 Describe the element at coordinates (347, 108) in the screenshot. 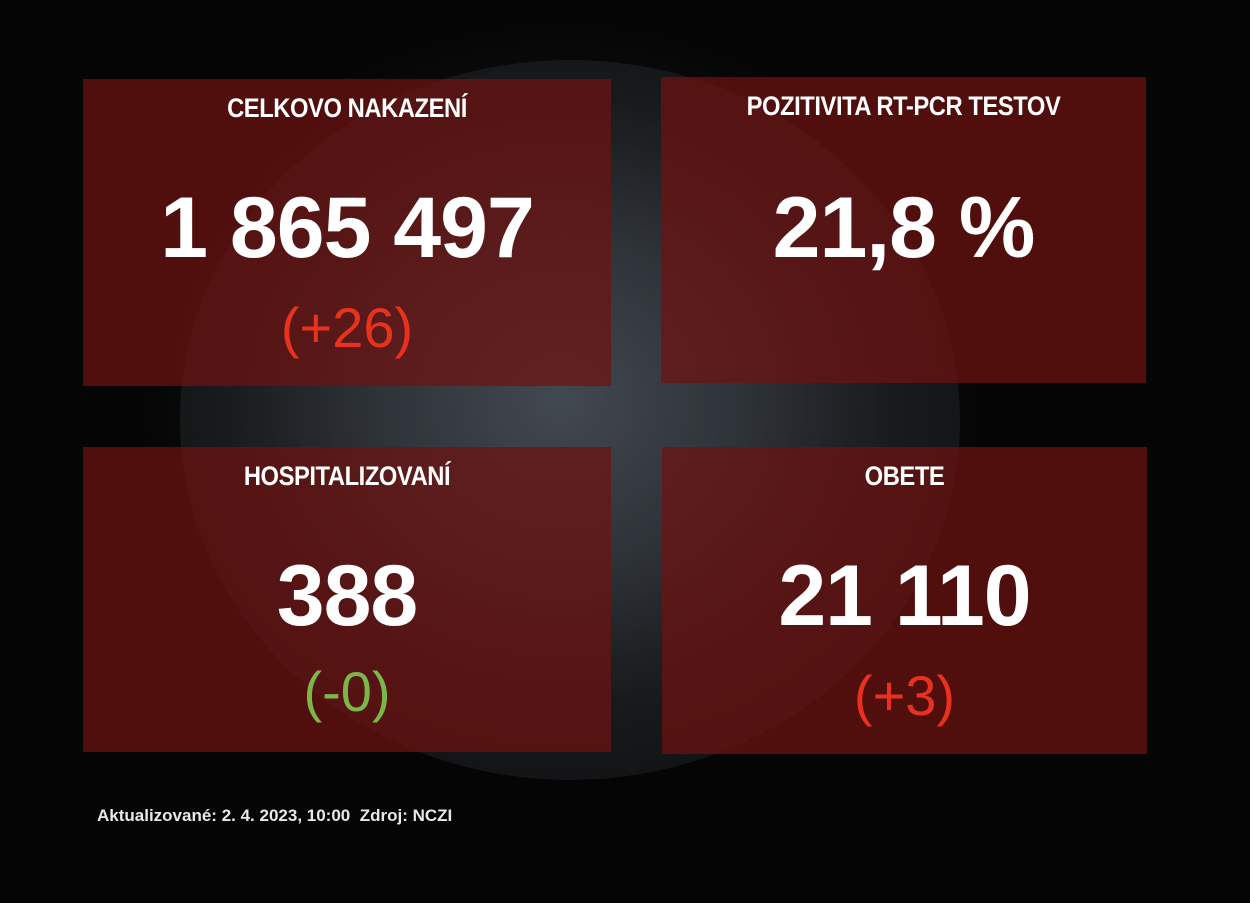

I see `panel-title: CELKOVO NAKAZENÍ` at that location.